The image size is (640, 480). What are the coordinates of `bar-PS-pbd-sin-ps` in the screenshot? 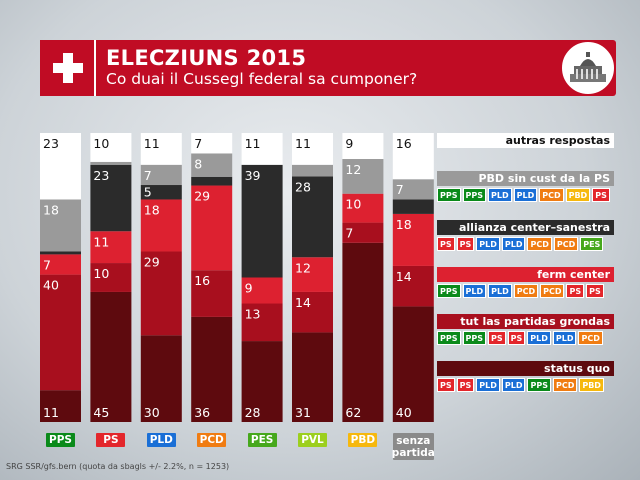 It's located at (111, 163).